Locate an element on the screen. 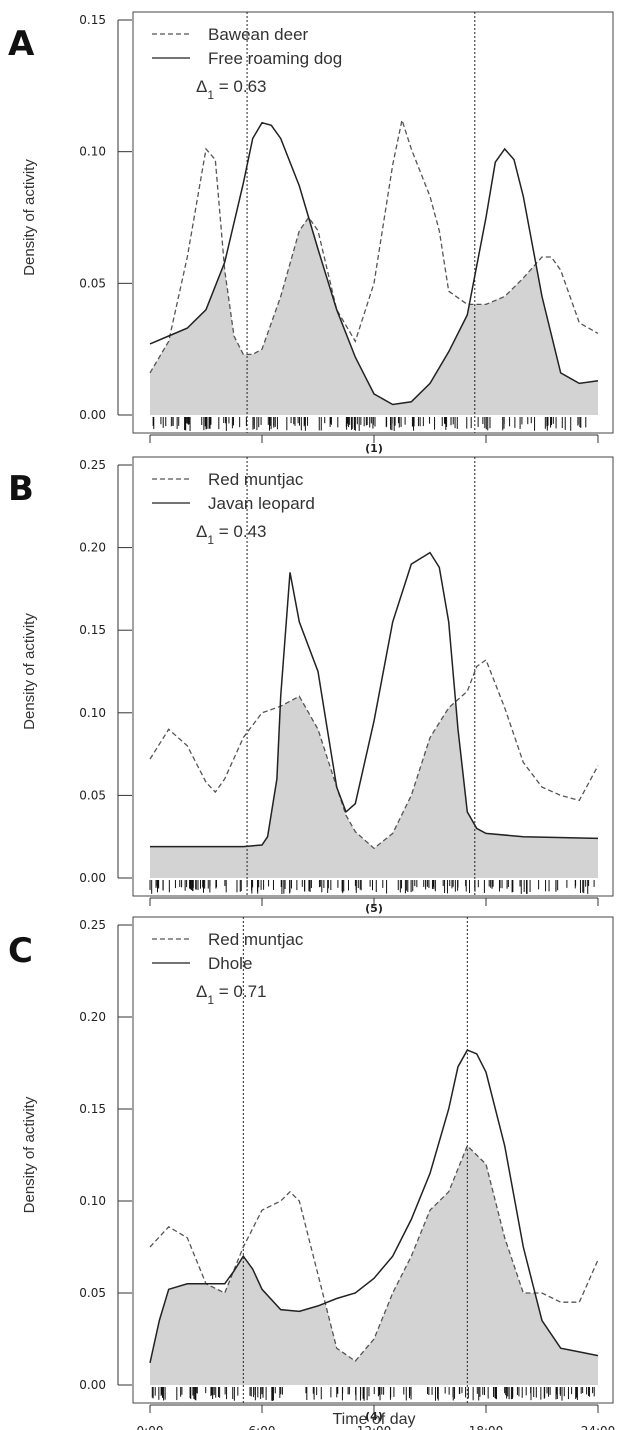 This screenshot has height=1430, width=623. series-line-bawean-deer is located at coordinates (374, 245).